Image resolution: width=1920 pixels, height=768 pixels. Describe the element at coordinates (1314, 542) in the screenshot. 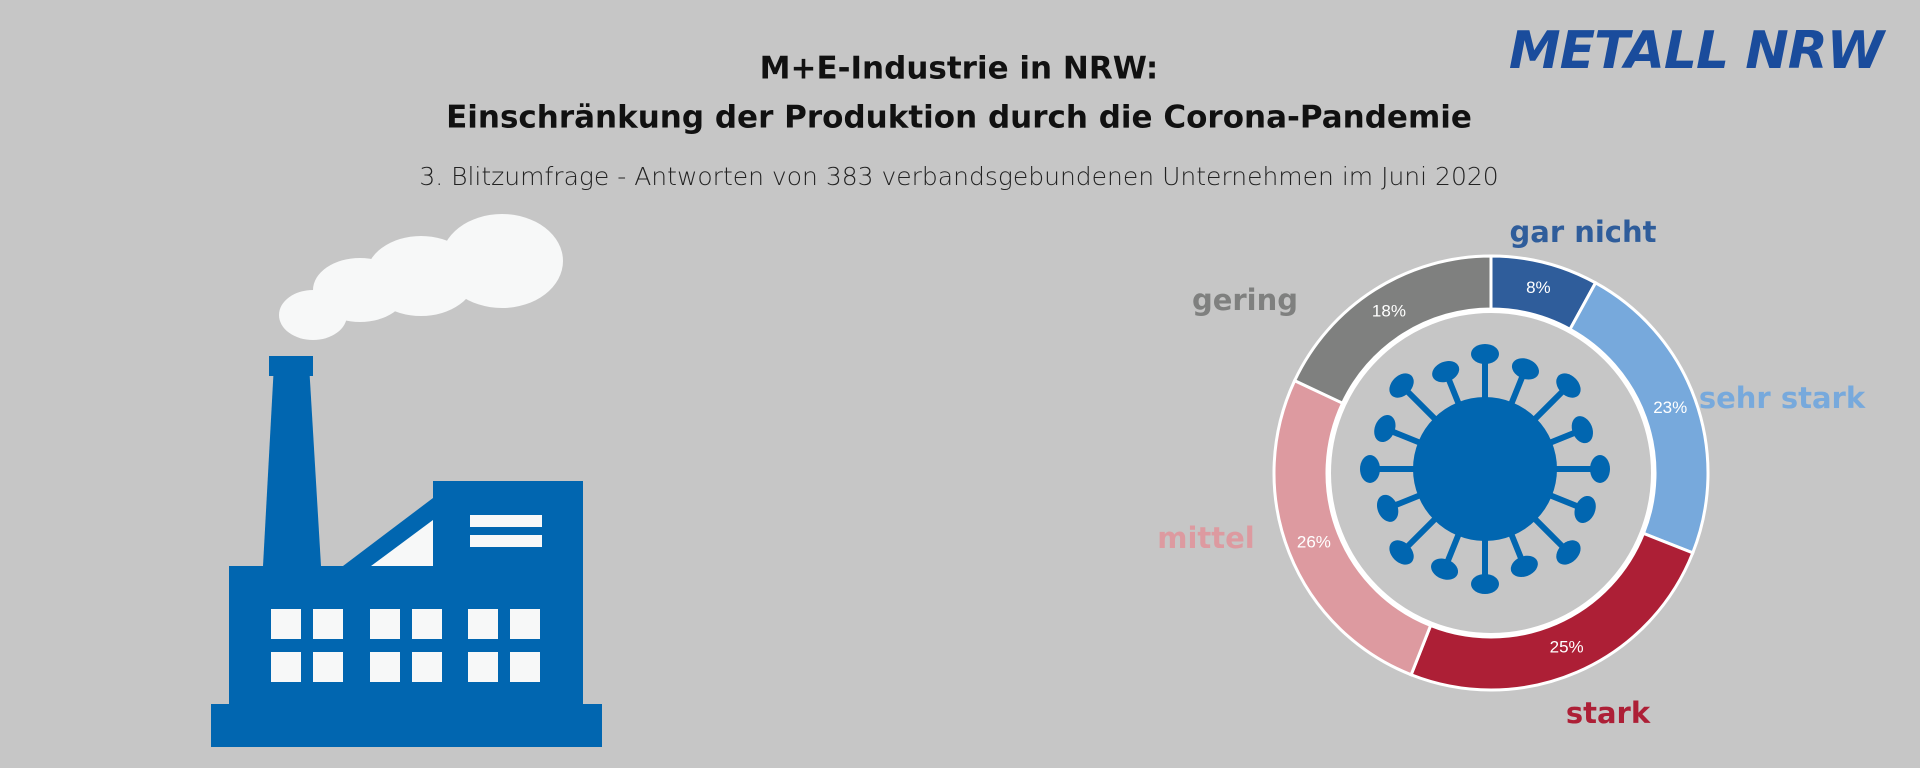

I see `value-label: 26%` at that location.